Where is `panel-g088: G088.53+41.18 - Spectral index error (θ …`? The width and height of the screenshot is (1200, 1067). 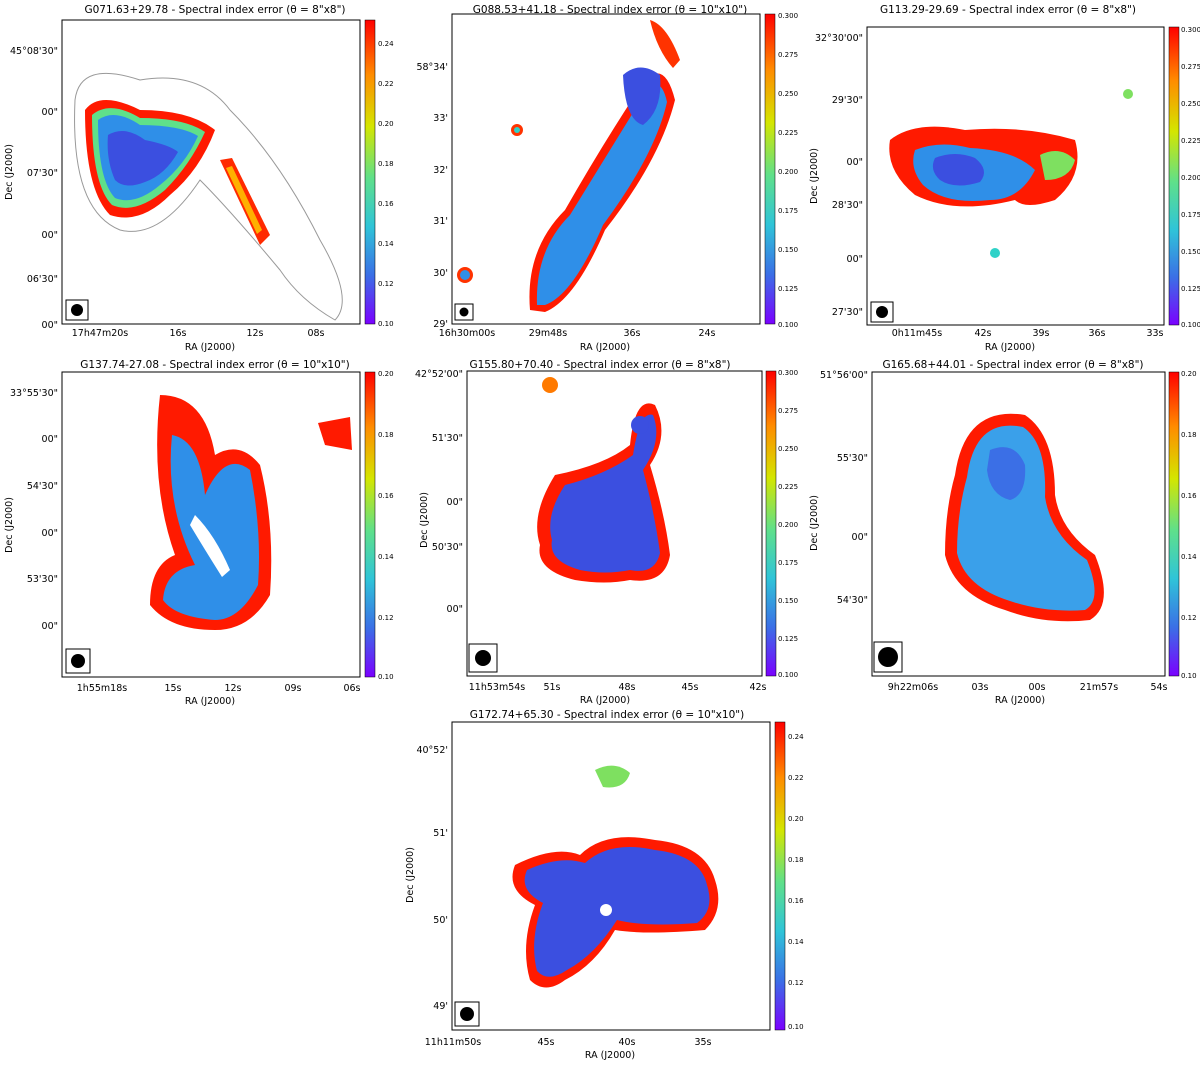
panel-g088: G088.53+41.18 - Spectral index error (θ … is located at coordinates (605, 176).